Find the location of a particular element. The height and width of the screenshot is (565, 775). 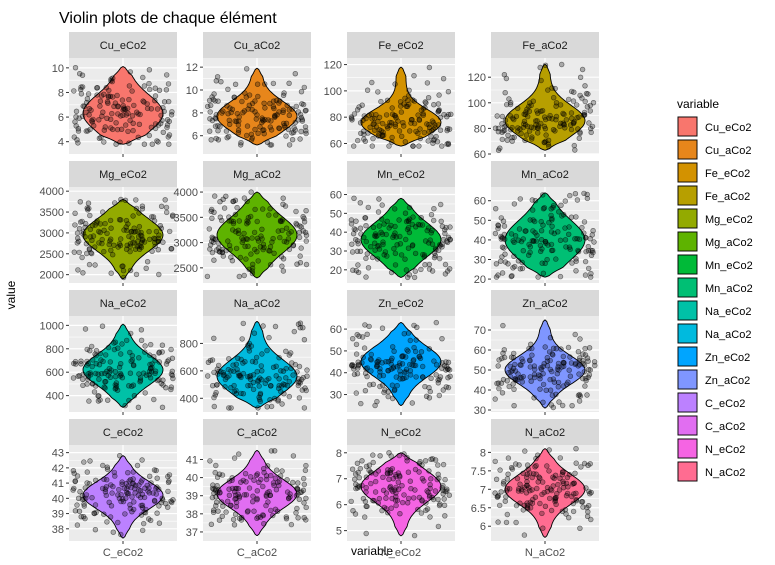

x-tick-label: N_eCo2 is located at coordinates (401, 553).